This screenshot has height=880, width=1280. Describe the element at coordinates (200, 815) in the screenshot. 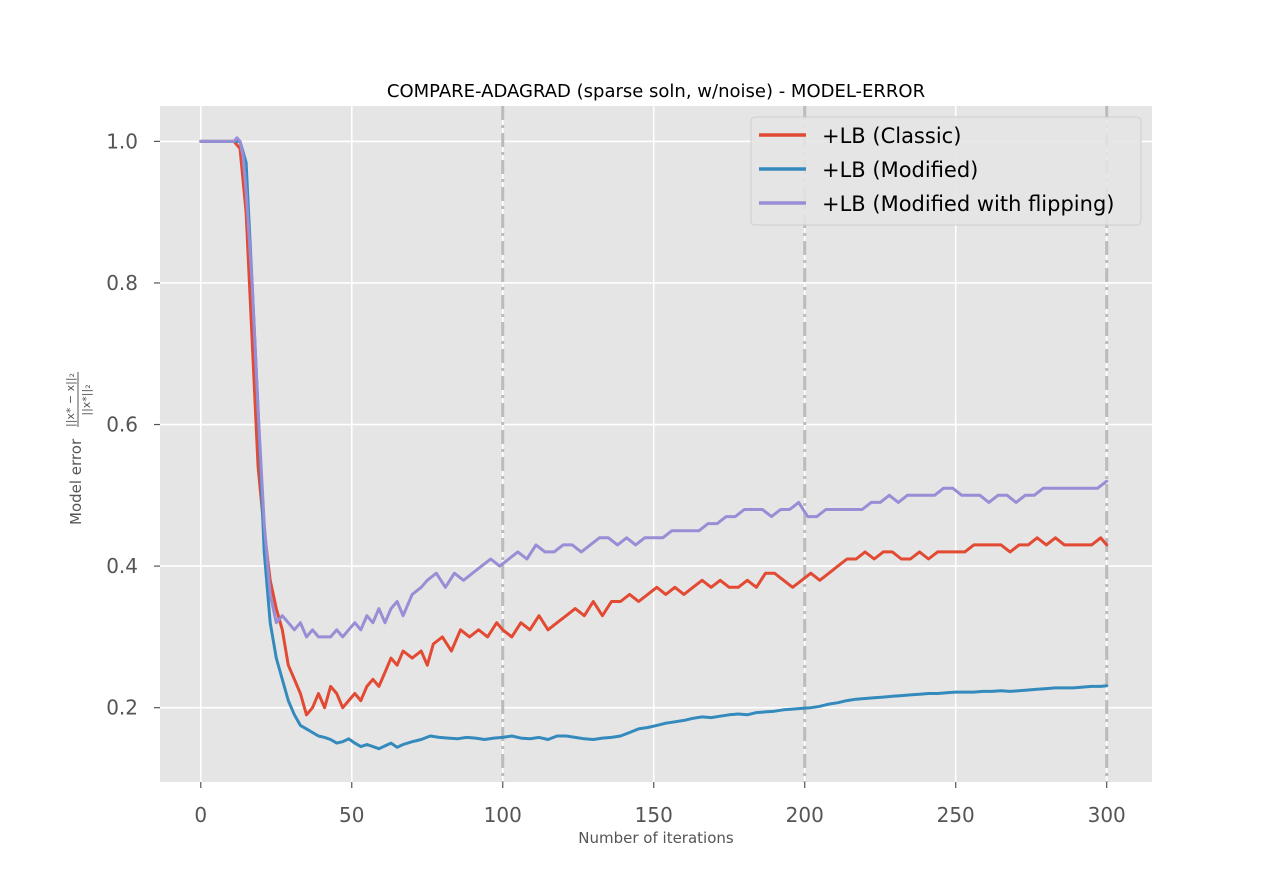

I see `x-tick-label: 0` at that location.